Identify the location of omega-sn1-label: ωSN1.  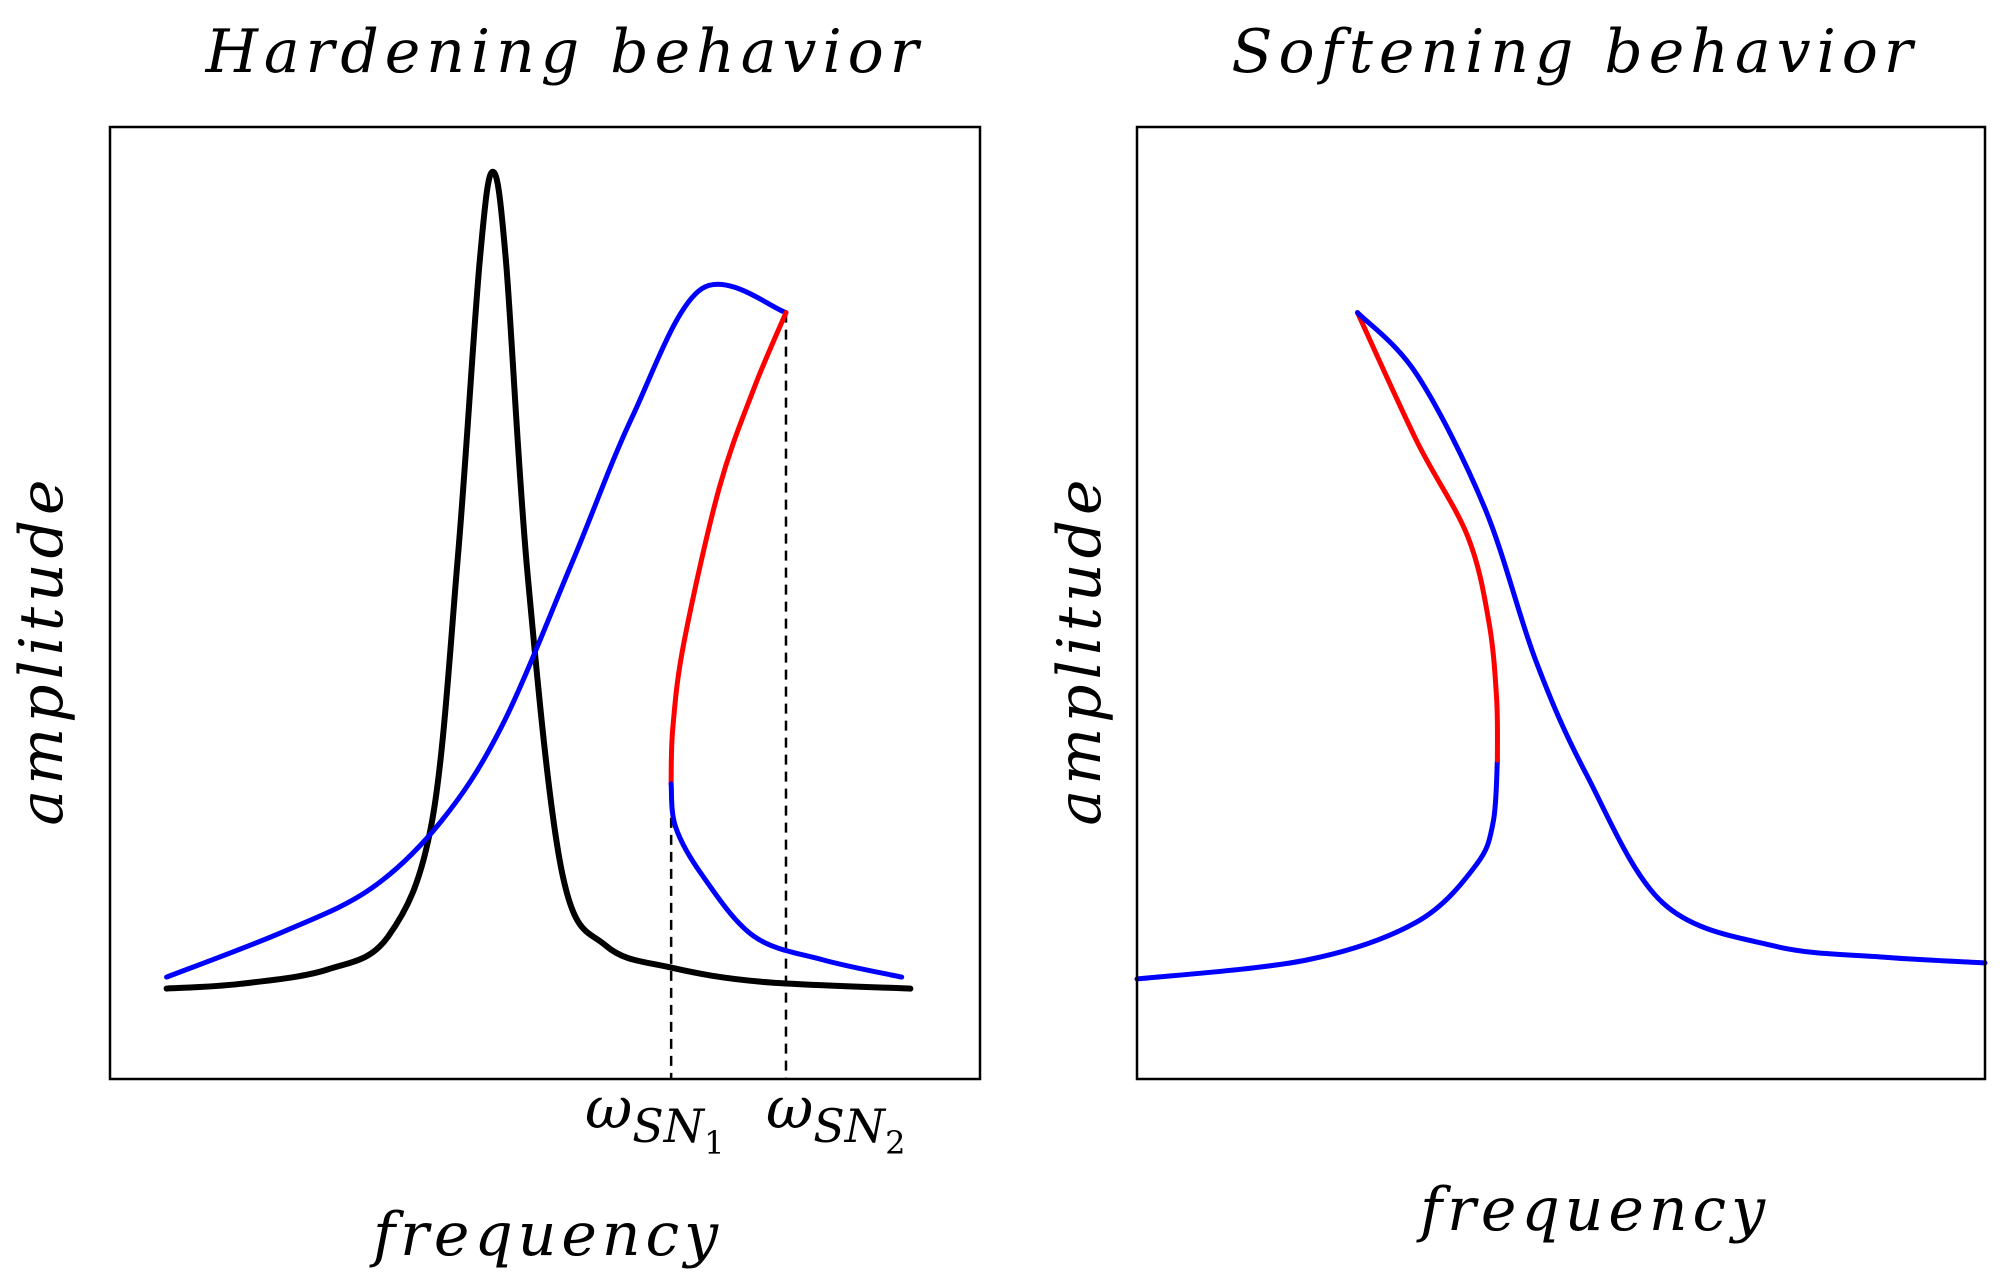
(654, 1118).